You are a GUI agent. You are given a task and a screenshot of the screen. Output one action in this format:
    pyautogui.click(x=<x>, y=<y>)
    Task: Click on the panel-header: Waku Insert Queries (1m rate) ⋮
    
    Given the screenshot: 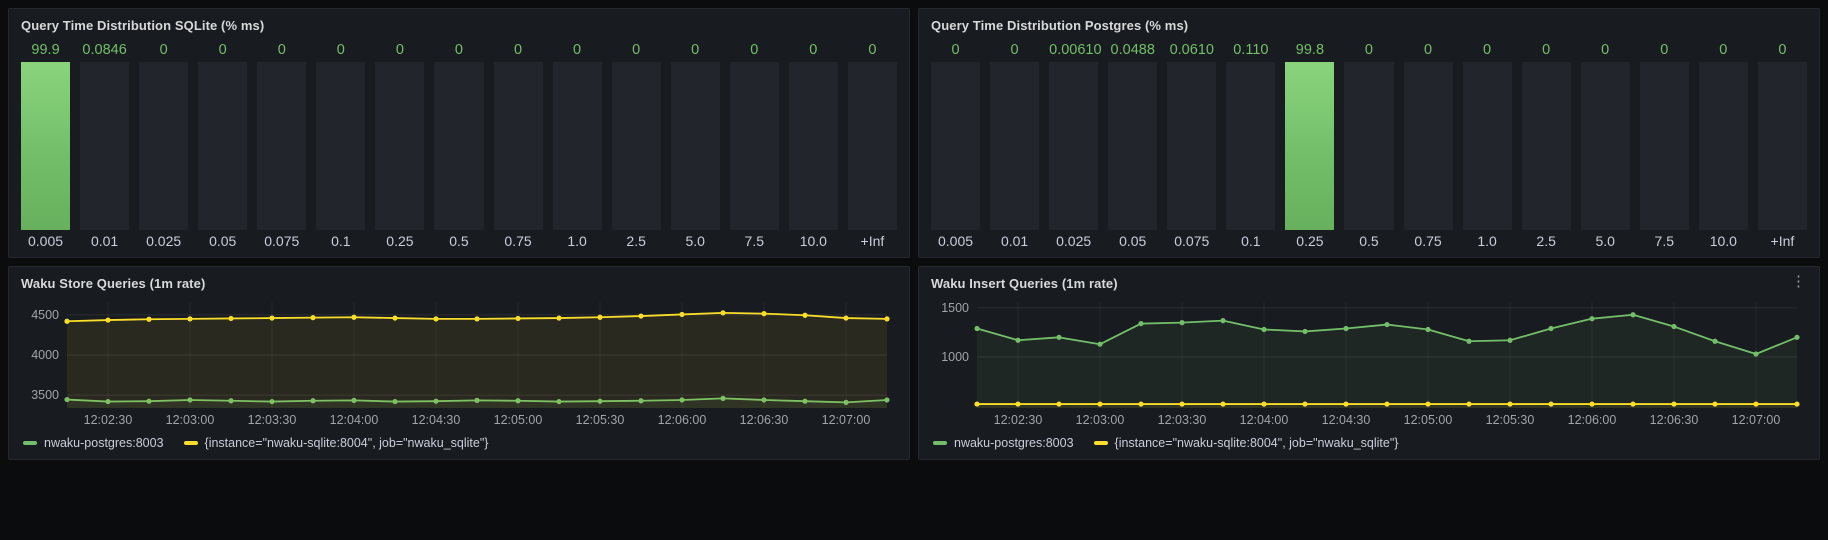 What is the action you would take?
    pyautogui.click(x=1369, y=283)
    